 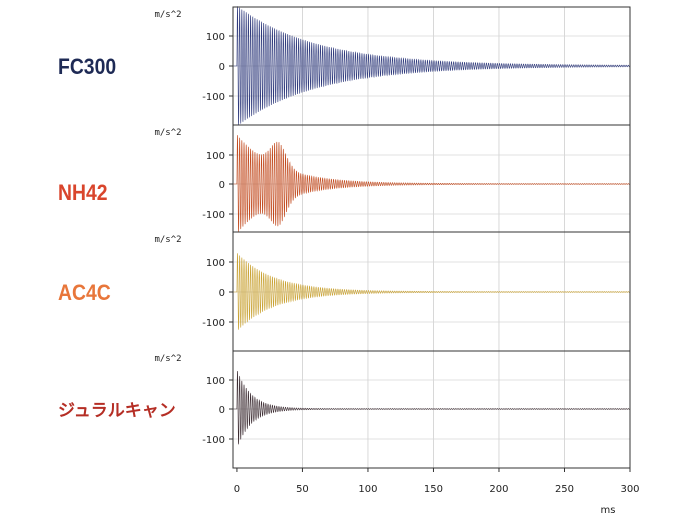 What do you see at coordinates (302, 489) in the screenshot?
I see `x-tick-label: 50` at bounding box center [302, 489].